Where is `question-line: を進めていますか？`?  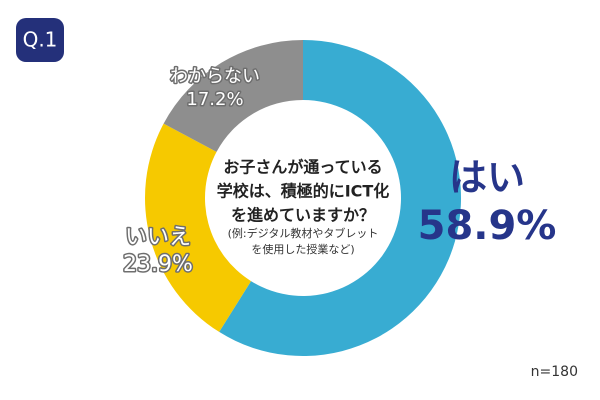
question-line: を進めていますか？ is located at coordinates (303, 215).